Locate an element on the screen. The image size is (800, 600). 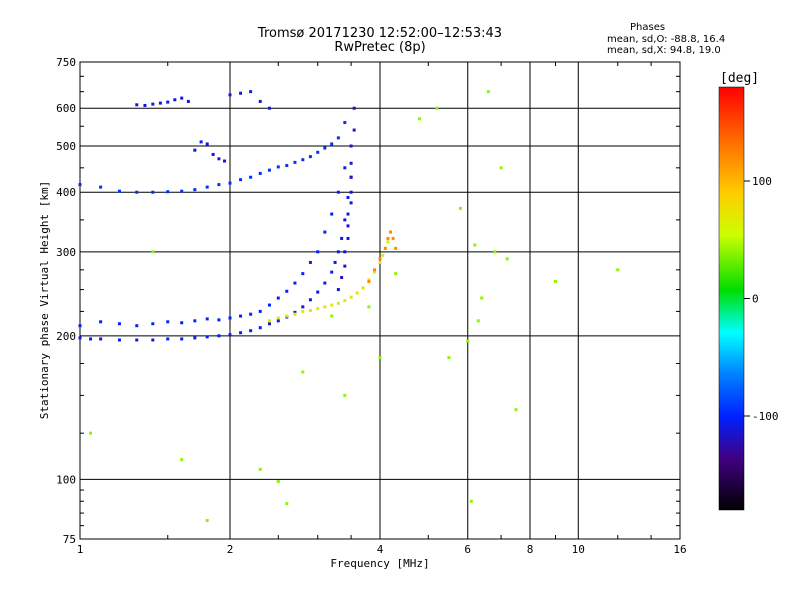
y-tick-label: 400 is located at coordinates (66, 192).